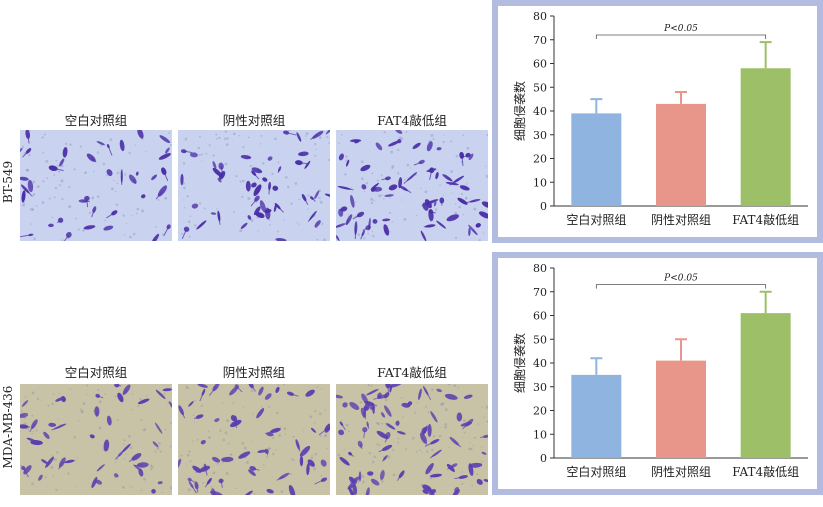 Image resolution: width=823 pixels, height=507 pixels. What do you see at coordinates (254, 371) in the screenshot?
I see `image-title-negative-row2: 阴性对照组` at bounding box center [254, 371].